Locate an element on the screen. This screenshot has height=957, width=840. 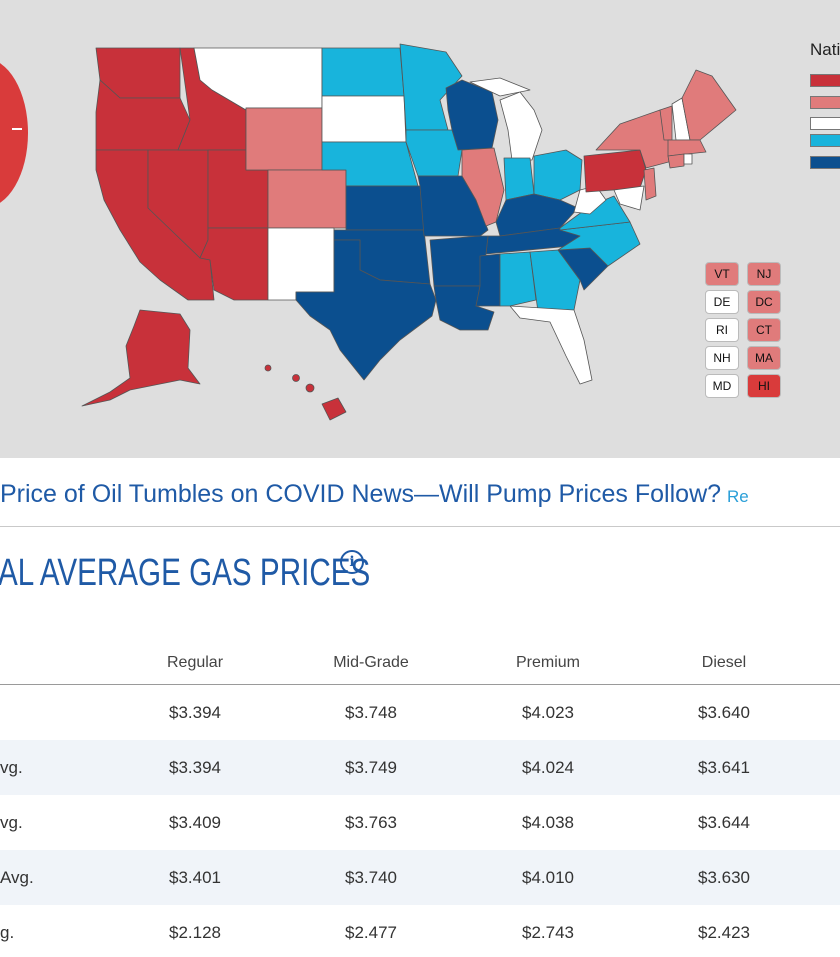
state-connecticut is located at coordinates (676, 161).